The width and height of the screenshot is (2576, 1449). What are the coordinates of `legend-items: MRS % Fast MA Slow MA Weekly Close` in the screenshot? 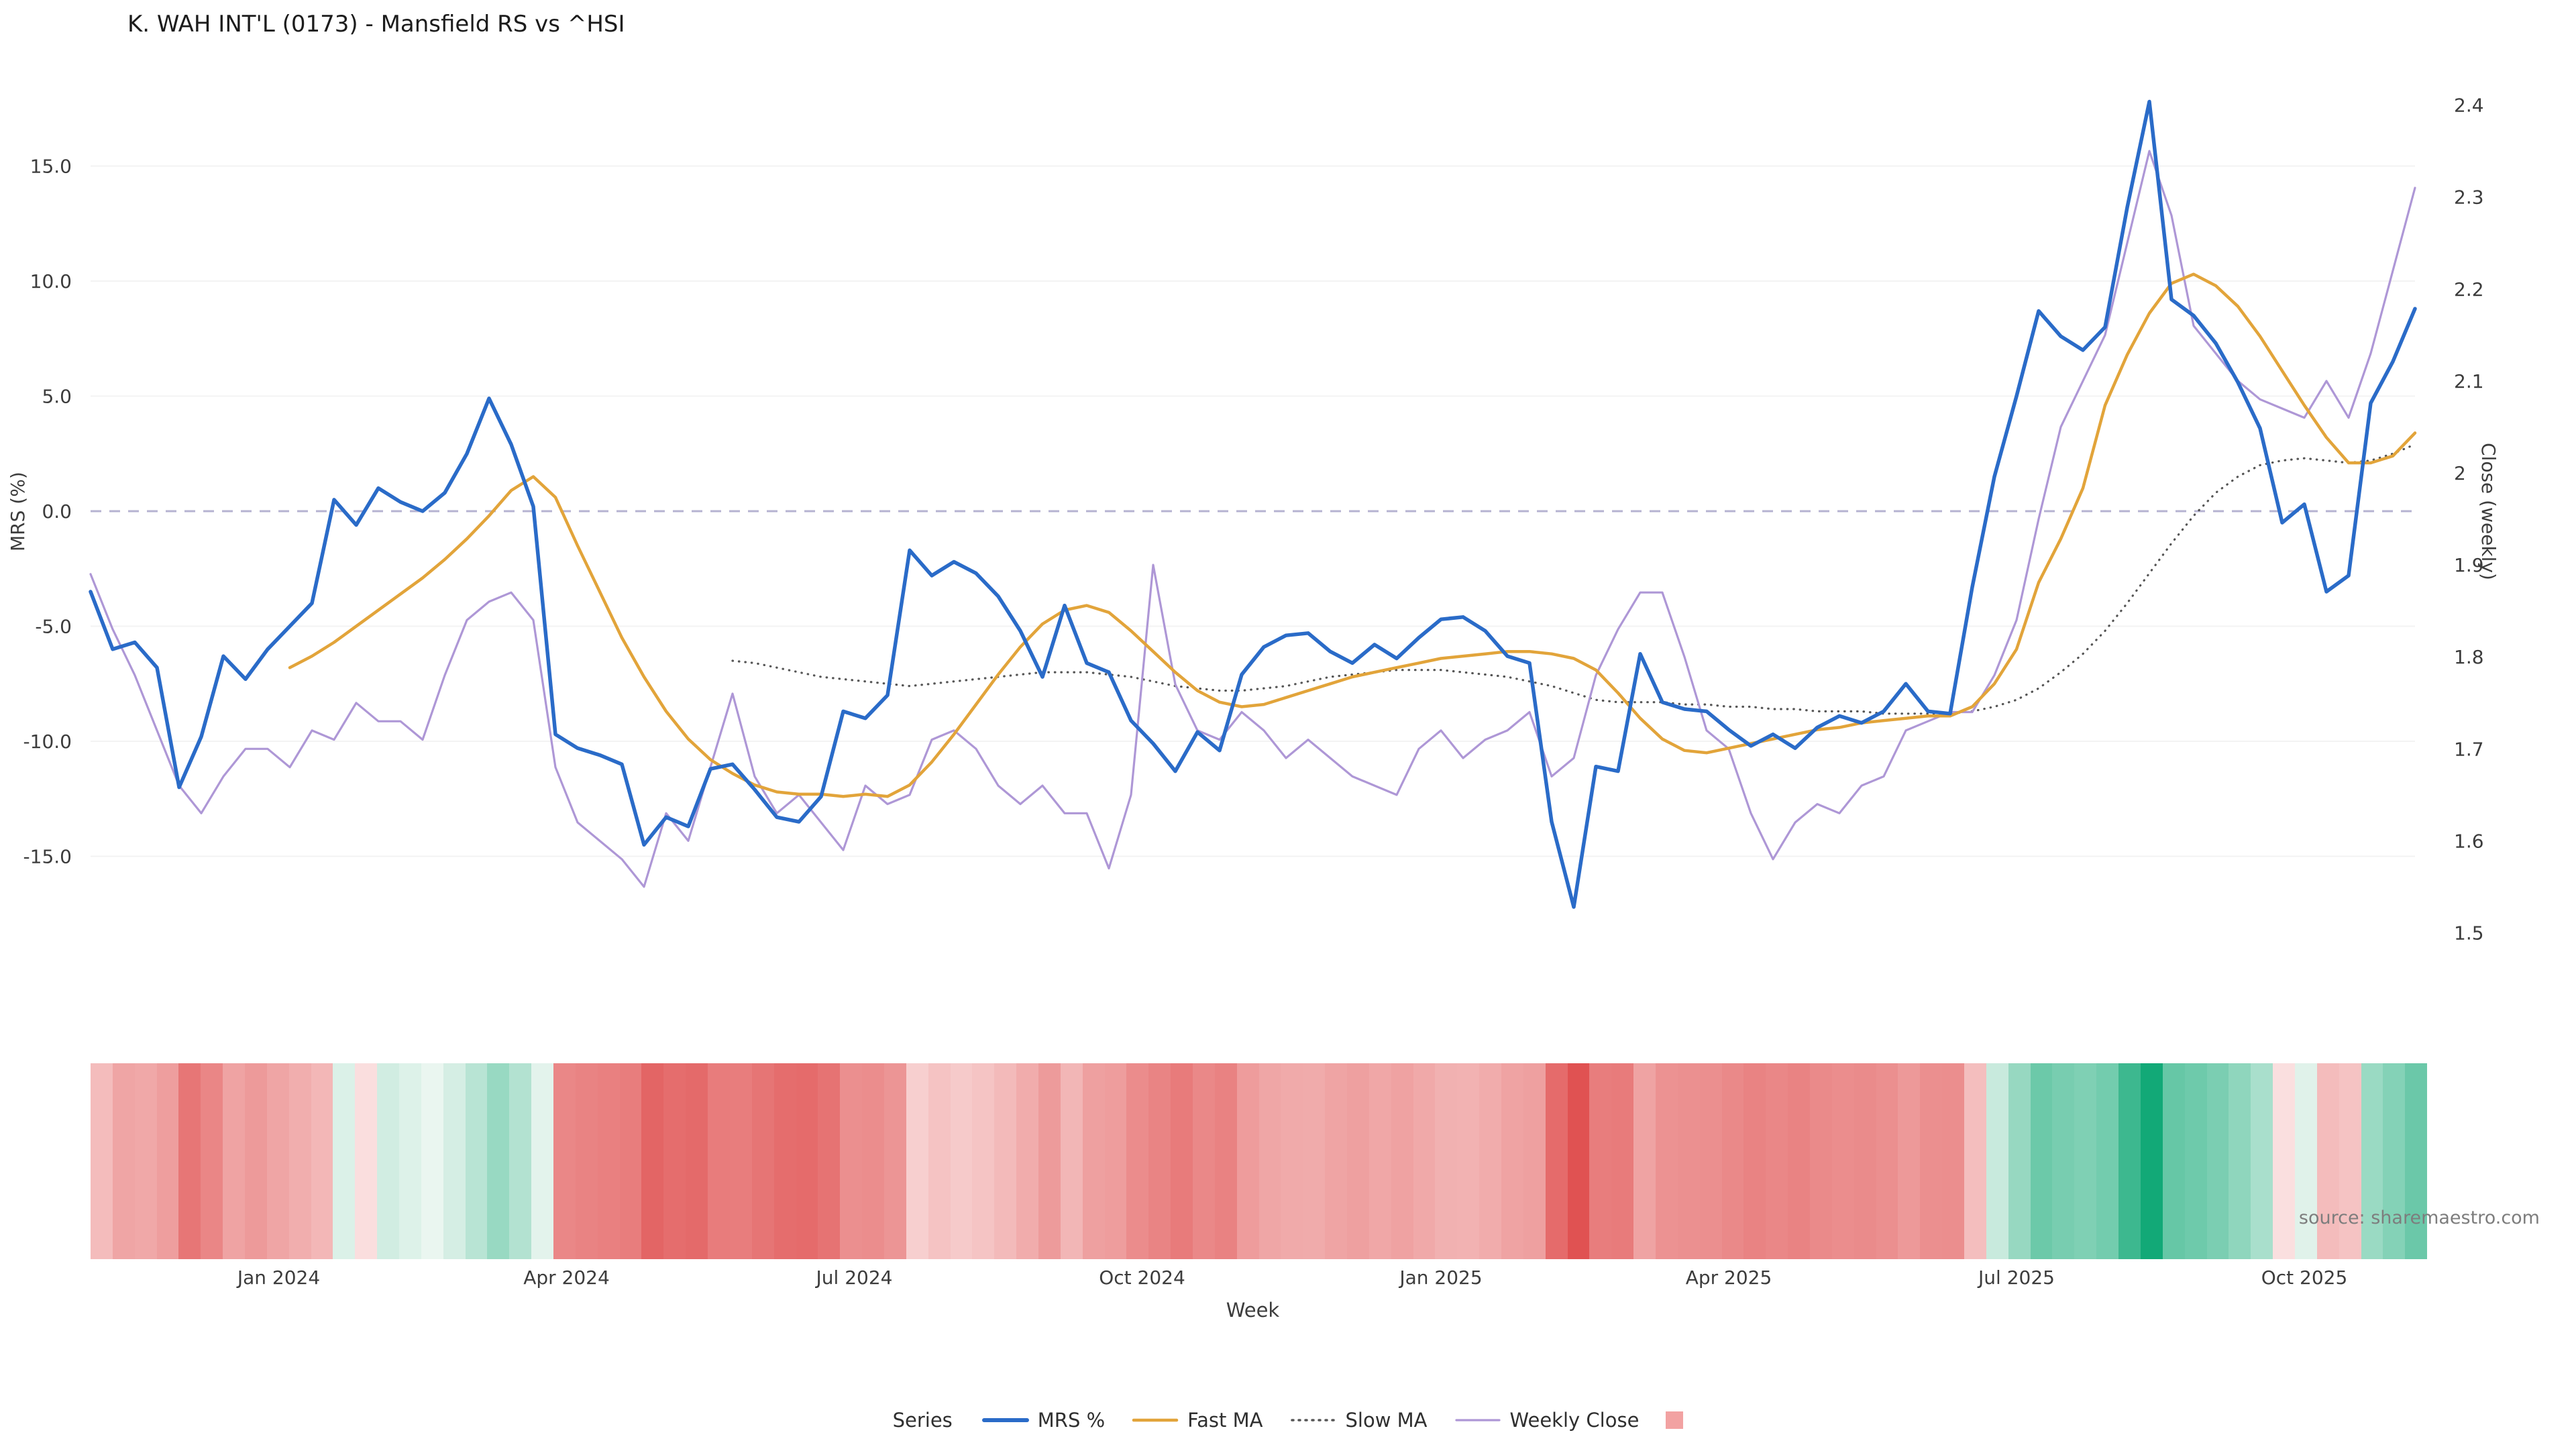 It's located at (1332, 1420).